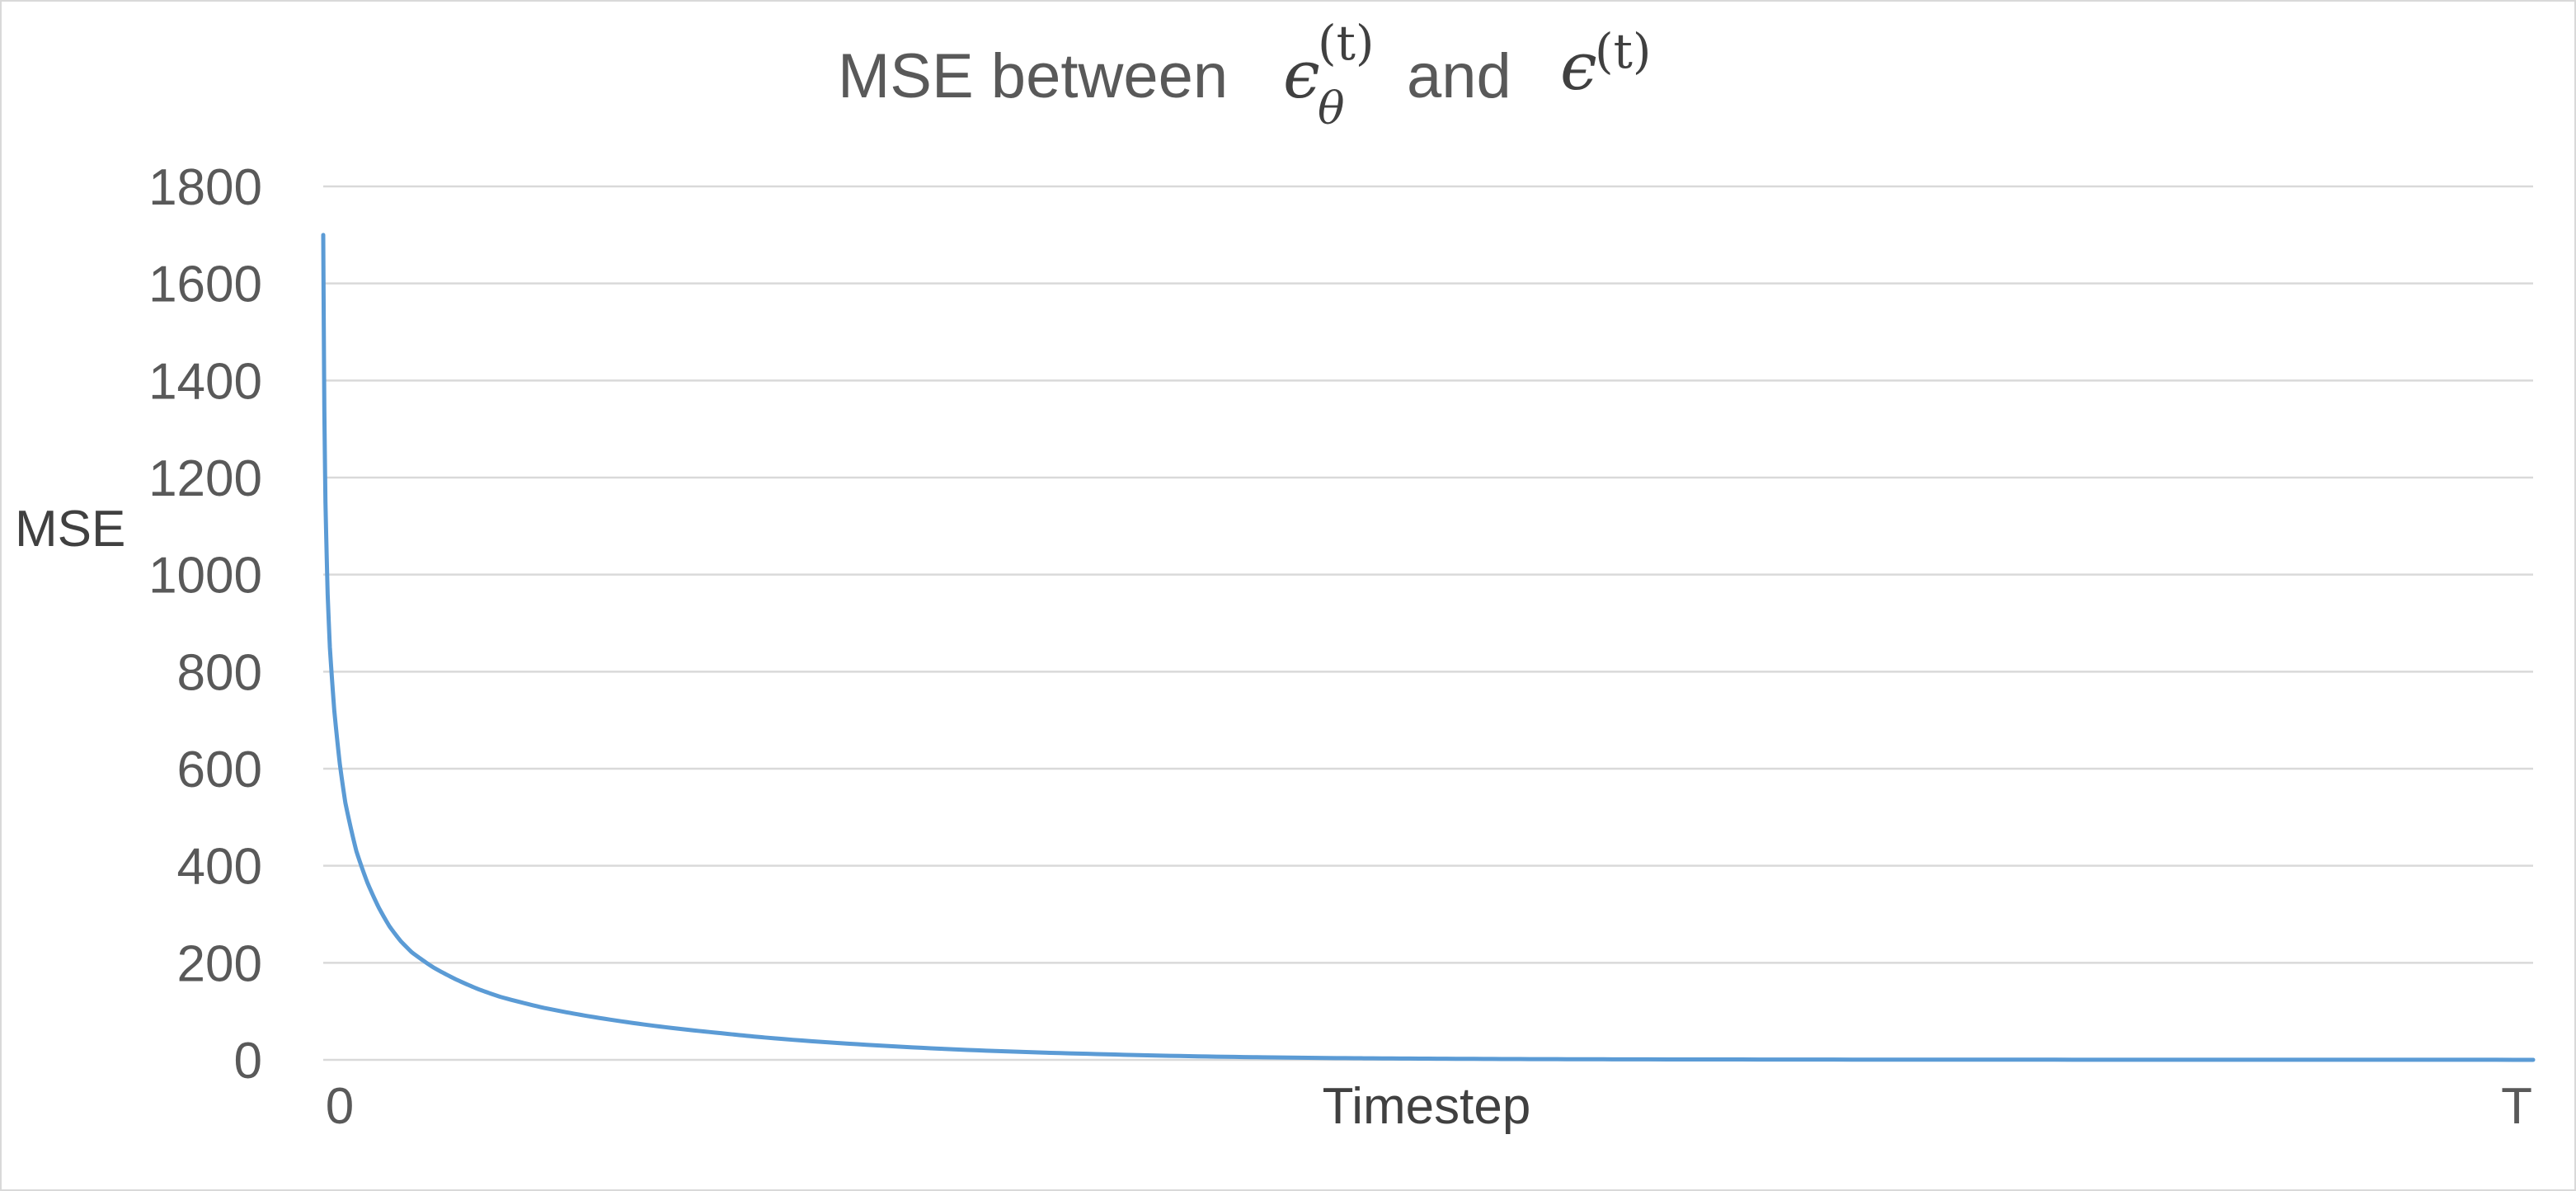  I want to click on chart-title-term2-base: ϵ, so click(1578, 66).